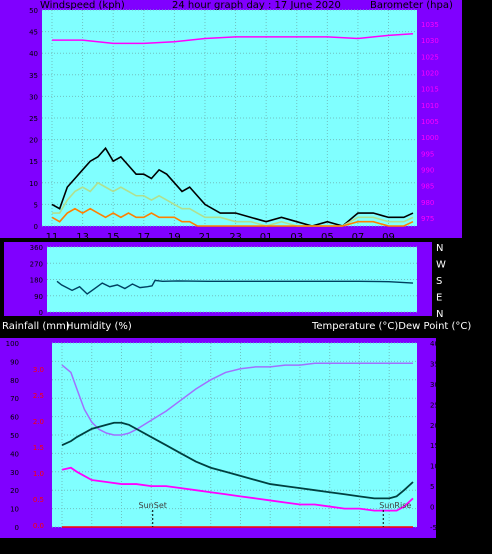 The width and height of the screenshot is (492, 554). What do you see at coordinates (433, 528) in the screenshot?
I see `temperature-tick-label: -5` at bounding box center [433, 528].